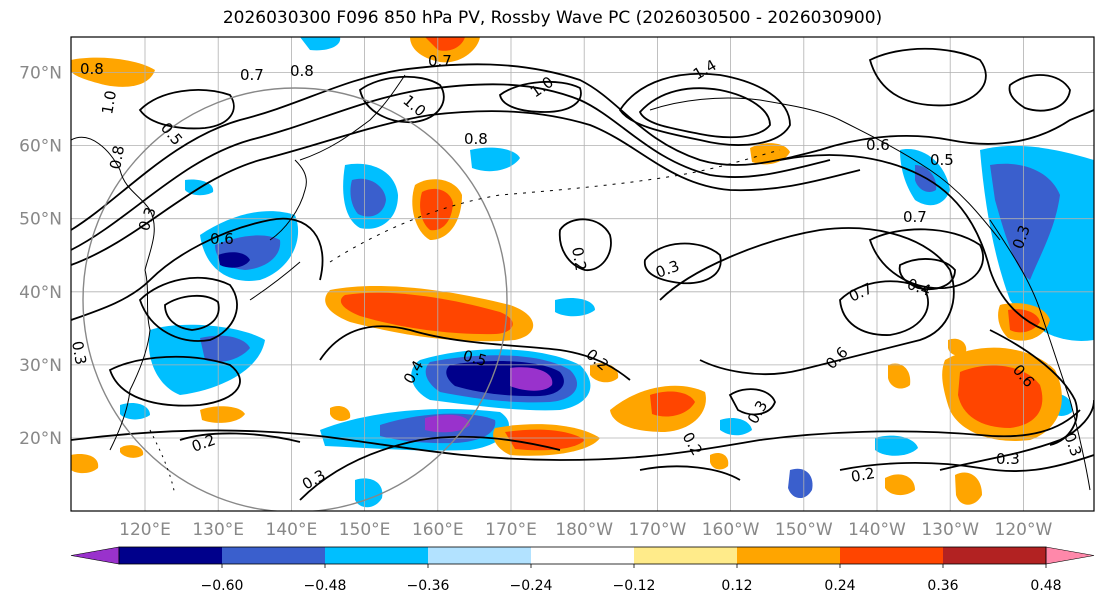 This screenshot has height=604, width=1105. What do you see at coordinates (218, 530) in the screenshot?
I see `longitude-label: 130°E` at bounding box center [218, 530].